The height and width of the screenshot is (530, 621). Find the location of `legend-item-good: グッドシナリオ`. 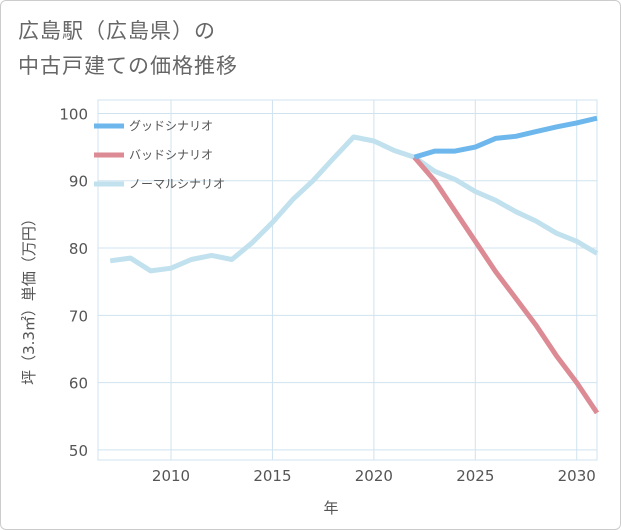

legend-item-good: グッドシナリオ is located at coordinates (153, 126).